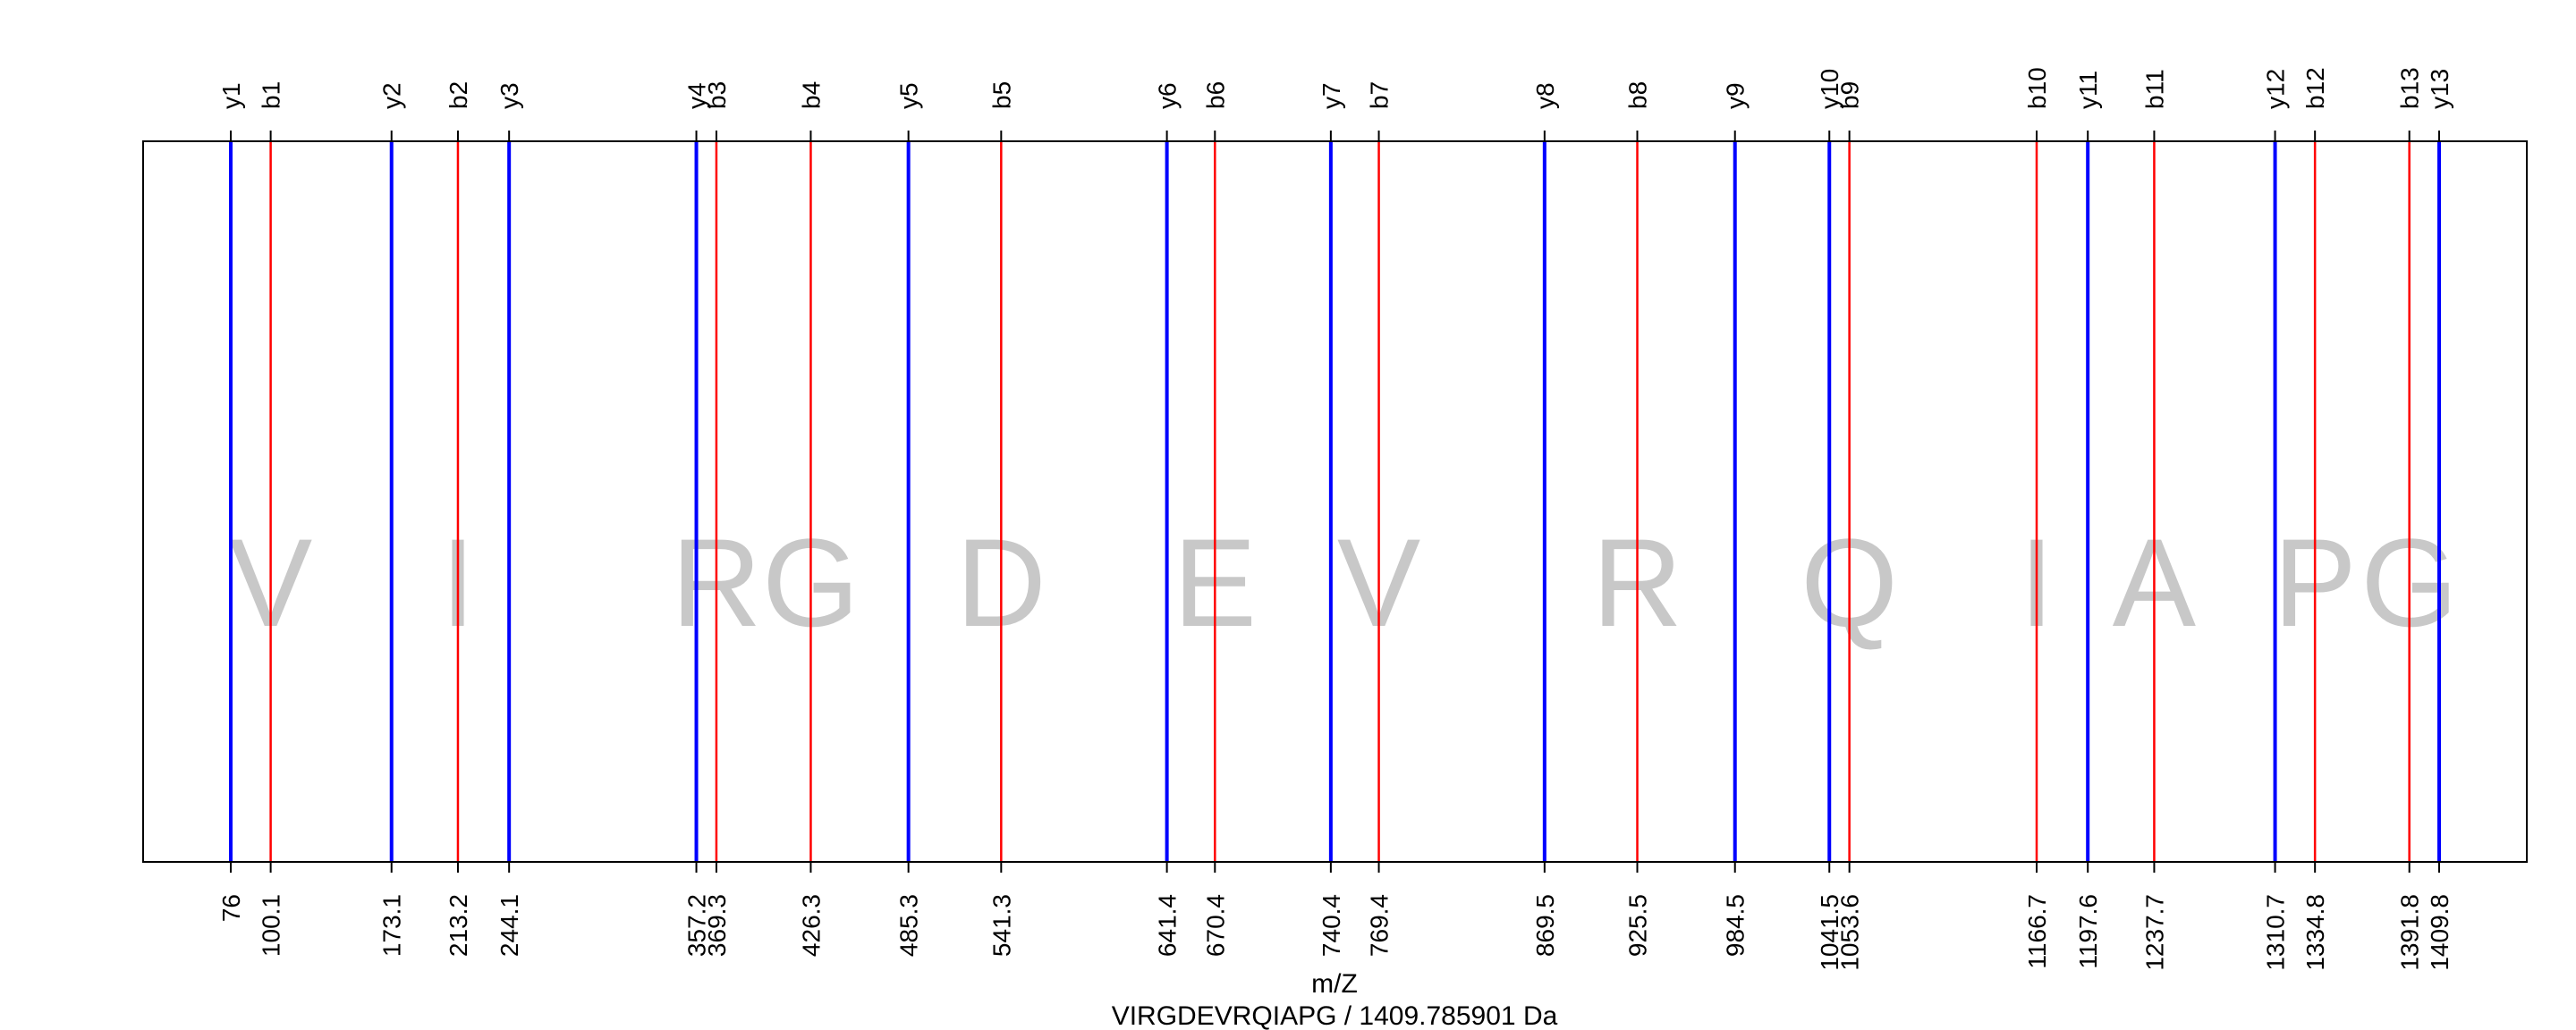 This screenshot has height=1030, width=2576. I want to click on mz-tick-label: 1237.7, so click(2154, 932).